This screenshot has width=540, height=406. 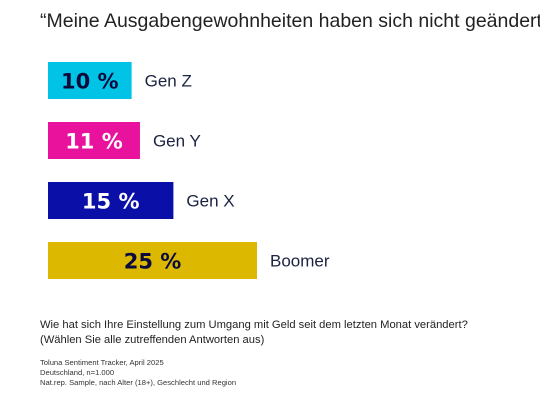 I want to click on source-line-1: Toluna Sentiment Tracker, April 2025, so click(x=102, y=362).